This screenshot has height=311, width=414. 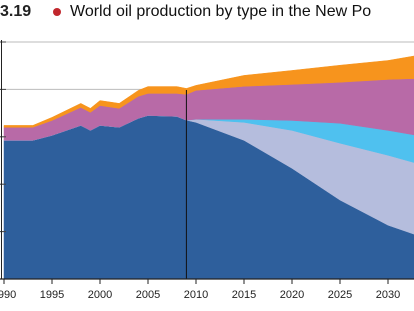 What do you see at coordinates (15, 11) in the screenshot?
I see `figure-number: 3.19` at bounding box center [15, 11].